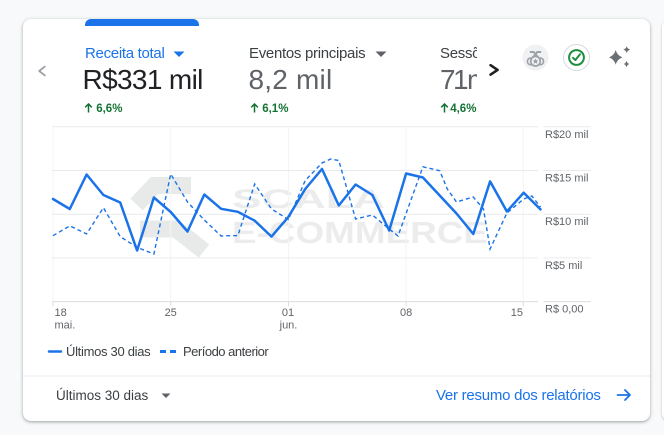 Image resolution: width=664 pixels, height=435 pixels. Describe the element at coordinates (566, 135) in the screenshot. I see `svg-text: R$20 mil` at that location.